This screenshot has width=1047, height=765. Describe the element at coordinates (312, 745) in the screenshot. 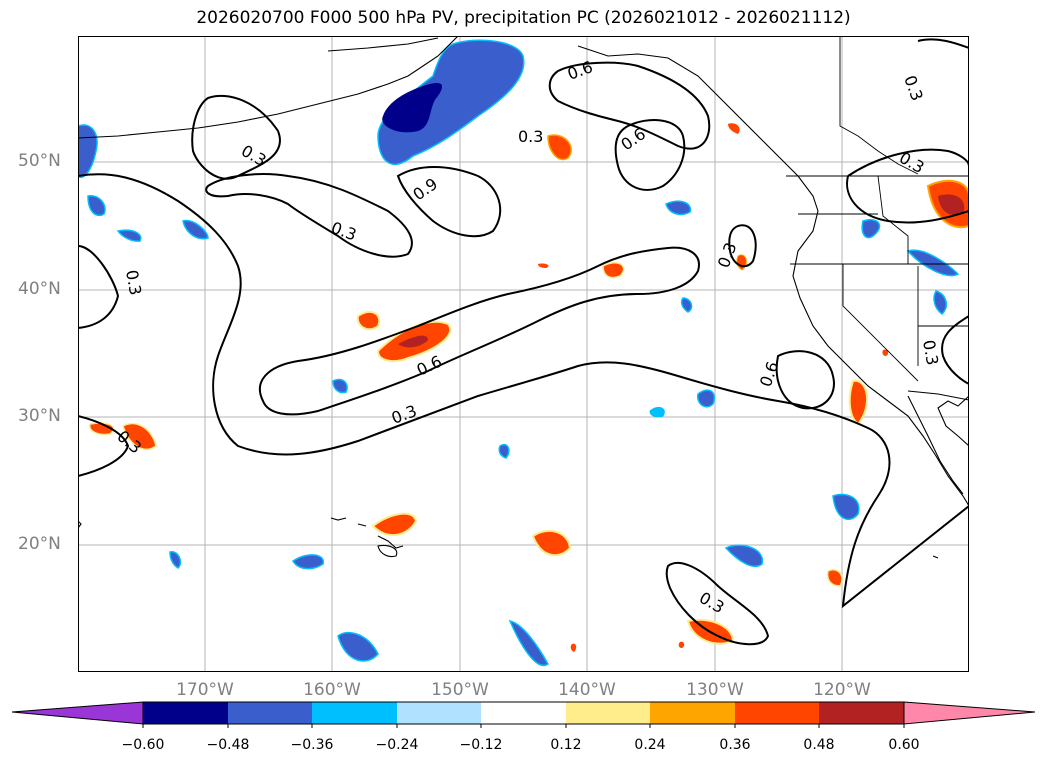

I see `colorbar-tick-3: −0.36` at that location.